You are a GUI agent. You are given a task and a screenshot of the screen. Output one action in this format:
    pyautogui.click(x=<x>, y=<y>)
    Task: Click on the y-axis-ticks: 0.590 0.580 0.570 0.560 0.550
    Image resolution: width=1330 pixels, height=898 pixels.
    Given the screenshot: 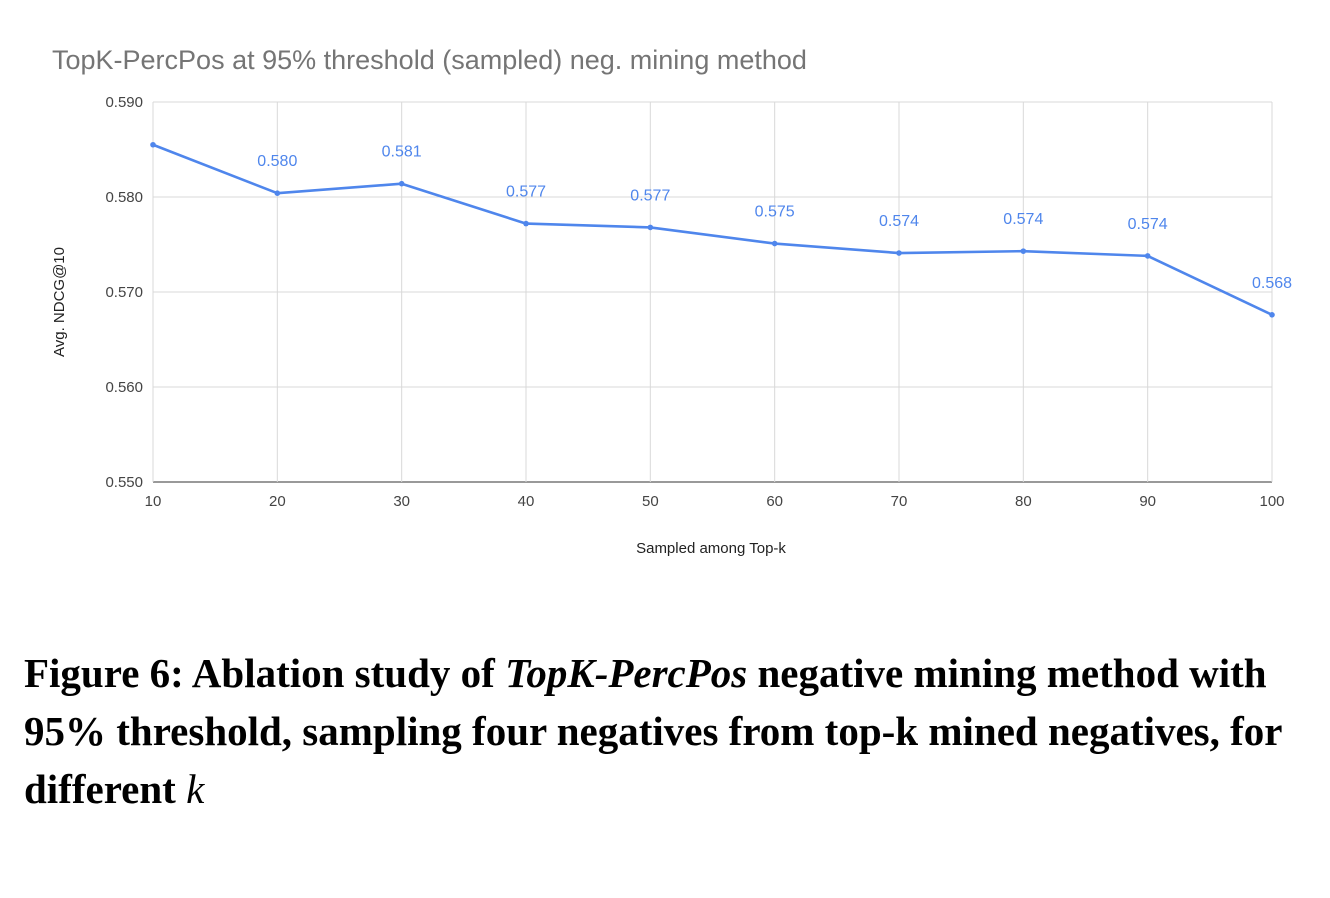 What is the action you would take?
    pyautogui.click(x=124, y=292)
    